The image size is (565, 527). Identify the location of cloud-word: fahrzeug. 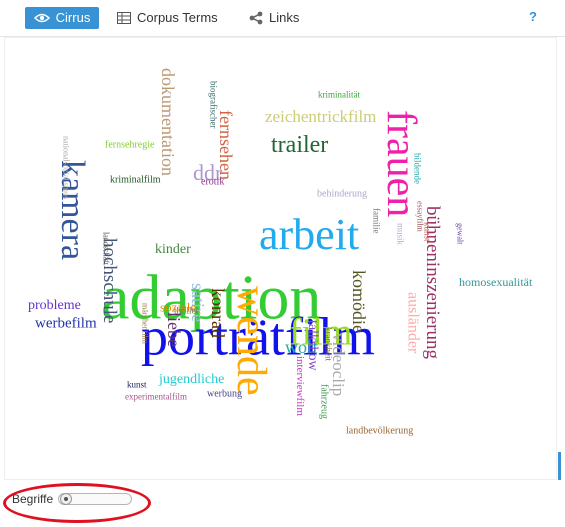
(324, 401).